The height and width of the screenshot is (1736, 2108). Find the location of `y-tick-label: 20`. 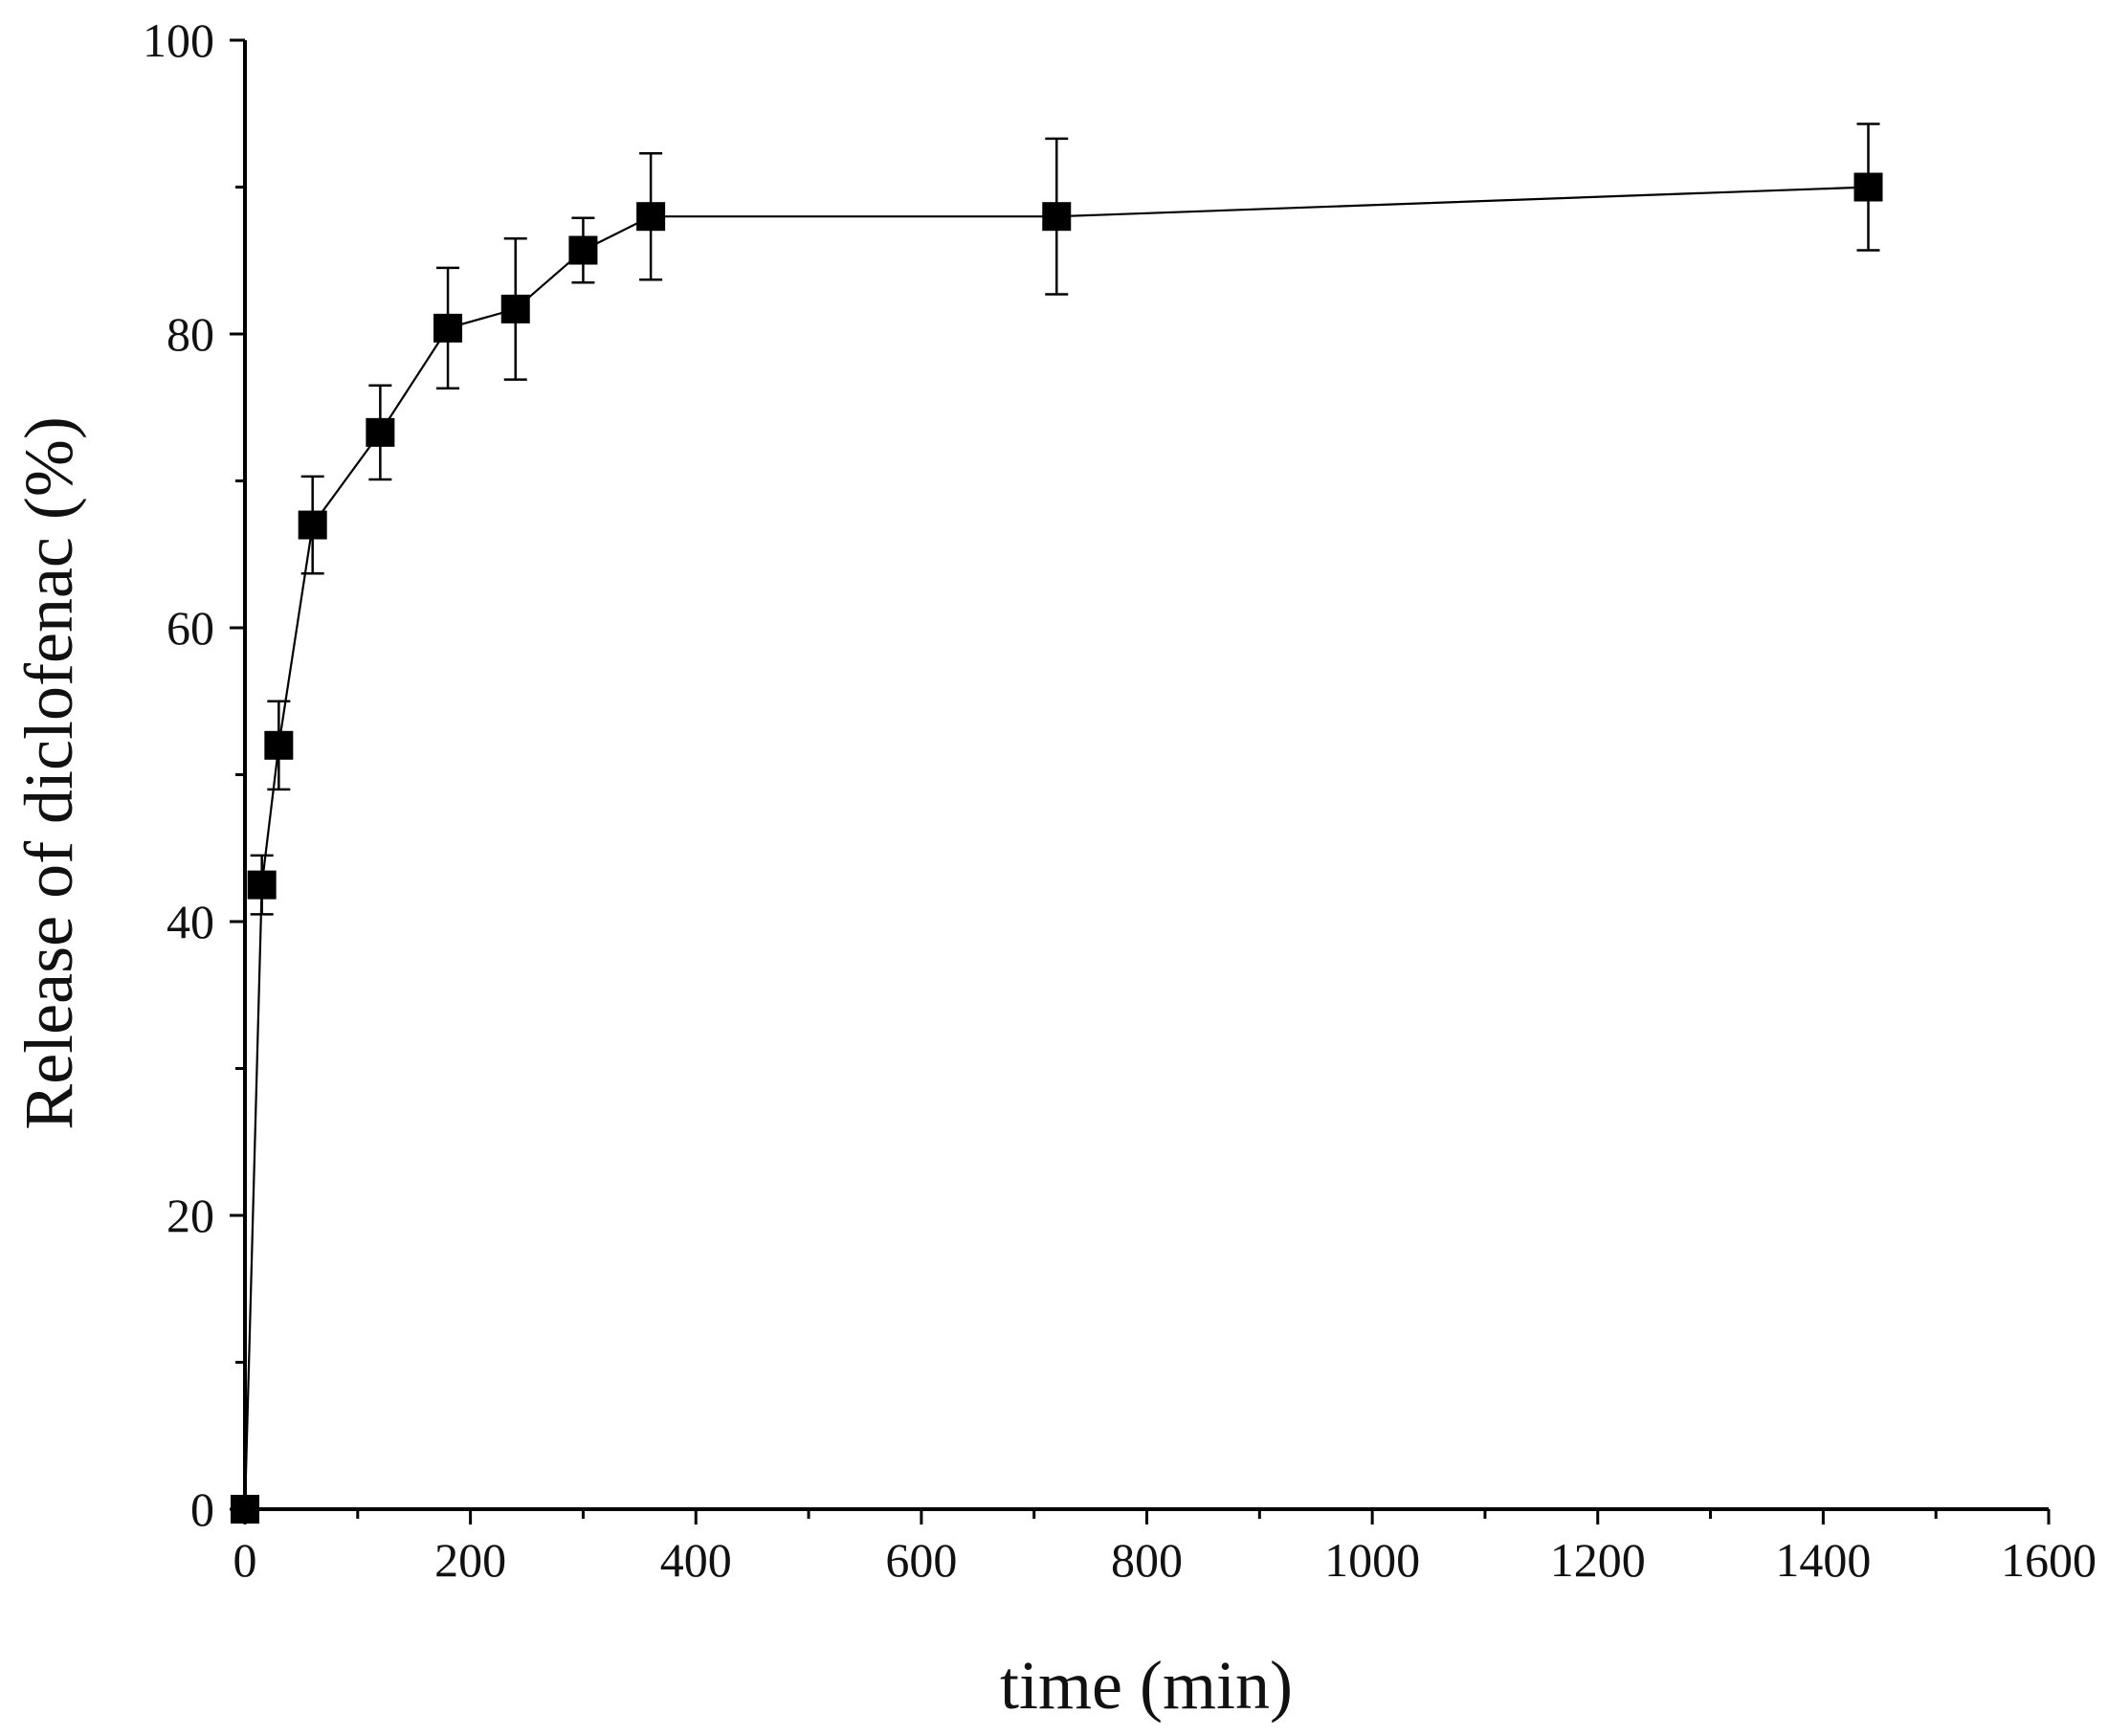

y-tick-label: 20 is located at coordinates (190, 1215).